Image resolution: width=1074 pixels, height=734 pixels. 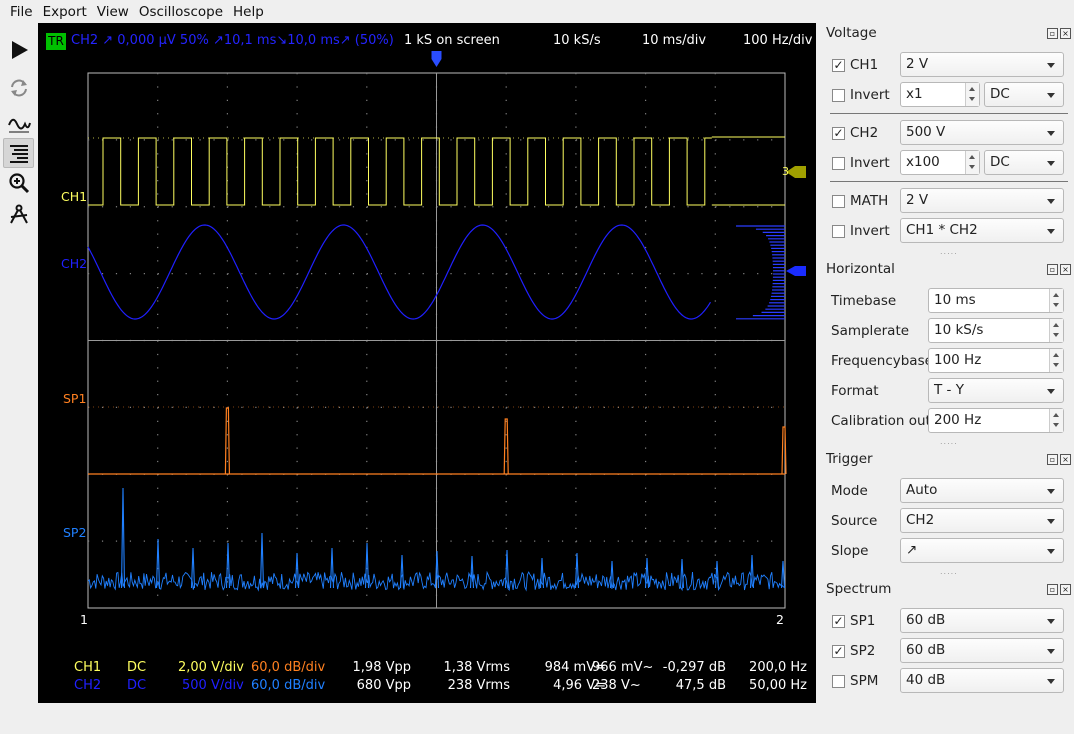 I want to click on ch1-coupling-value: DC, so click(x=1000, y=94).